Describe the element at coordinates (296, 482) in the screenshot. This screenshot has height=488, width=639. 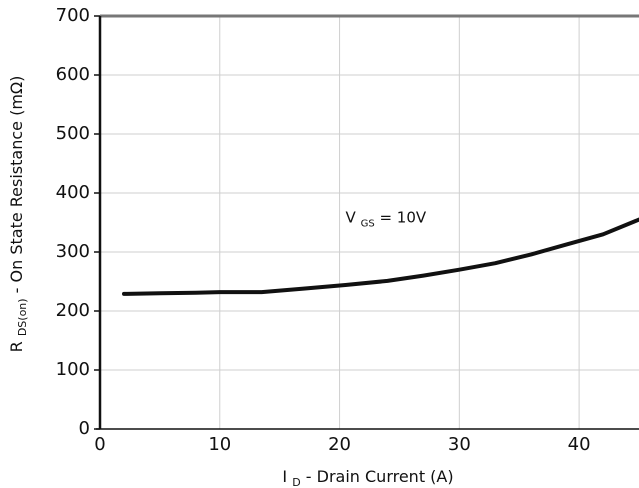
I see `x-axis-label-sub: D` at that location.